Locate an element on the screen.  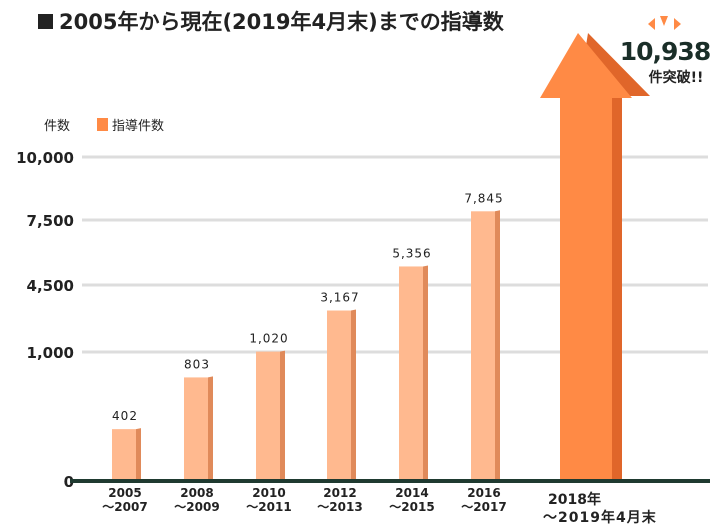
bar-value-label: 3,167 is located at coordinates (339, 298).